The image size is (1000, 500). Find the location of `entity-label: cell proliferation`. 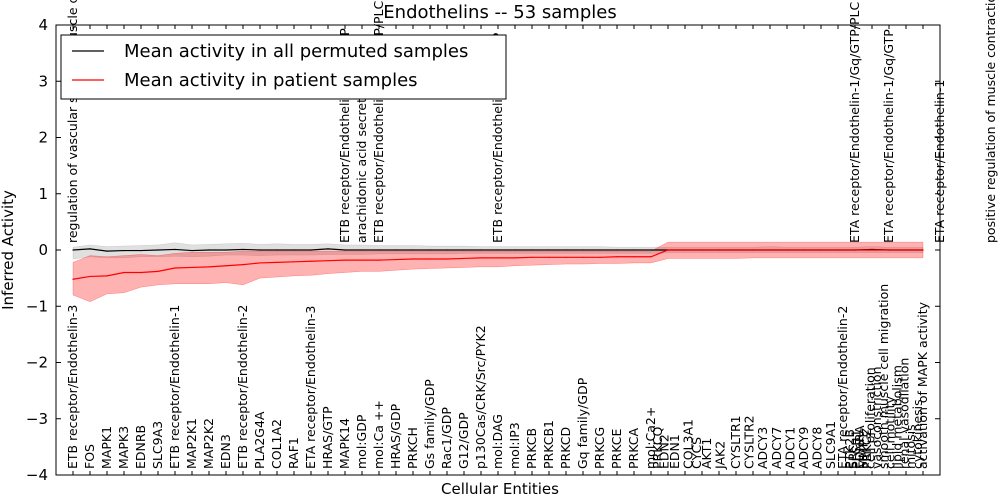

entity-label: cell proliferation is located at coordinates (869, 418).